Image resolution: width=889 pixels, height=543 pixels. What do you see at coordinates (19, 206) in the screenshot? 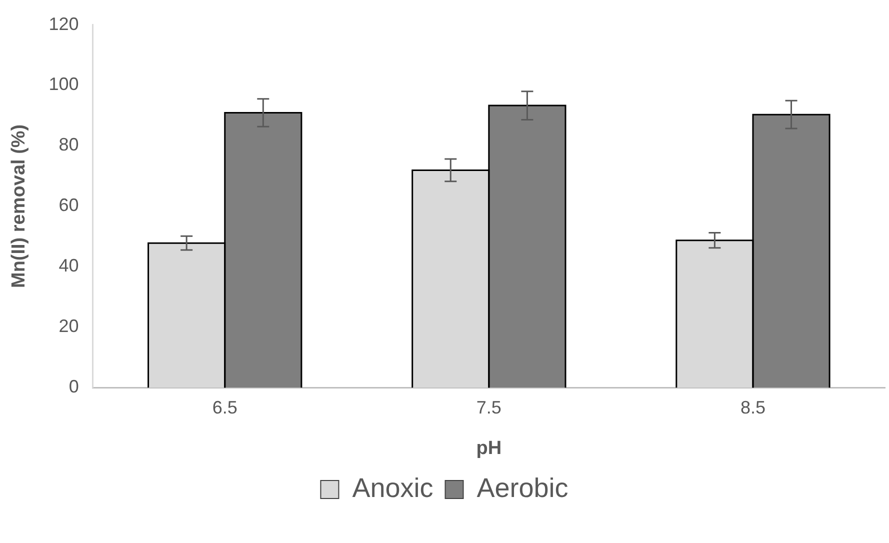
I see `y-axis-title: Mn(II) removal (%)` at bounding box center [19, 206].